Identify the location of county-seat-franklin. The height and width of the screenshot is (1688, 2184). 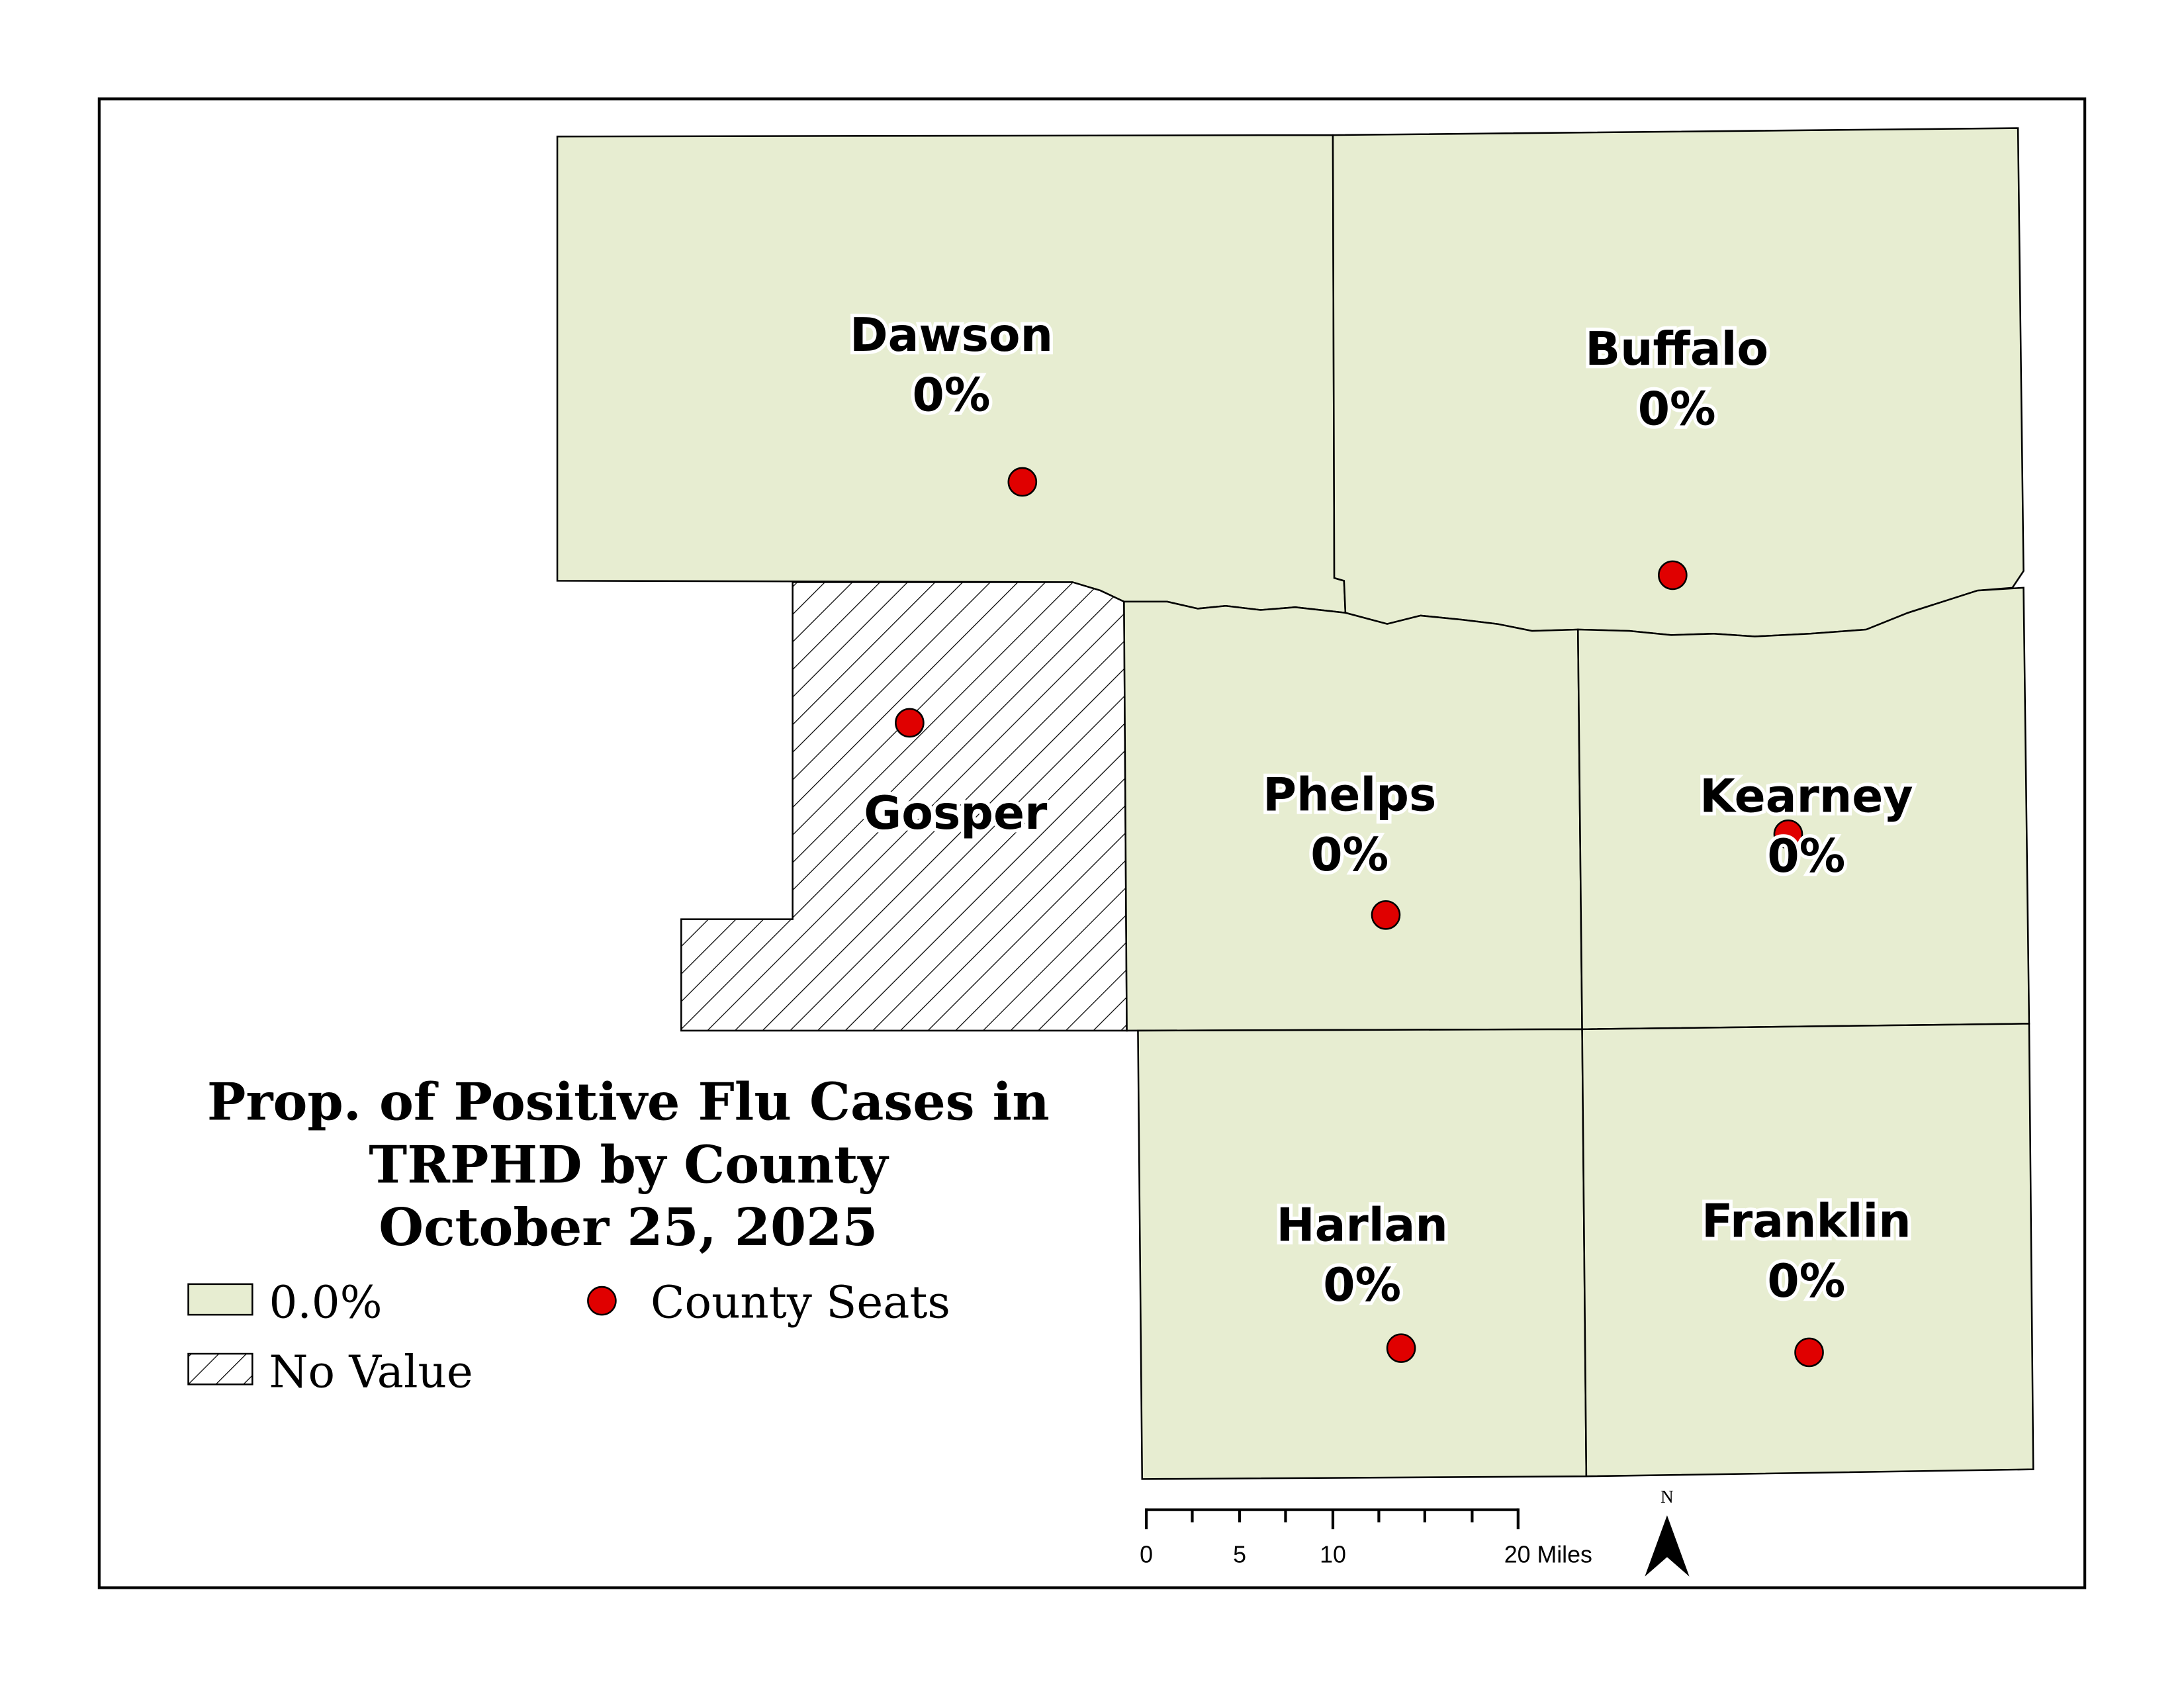
(1809, 1352).